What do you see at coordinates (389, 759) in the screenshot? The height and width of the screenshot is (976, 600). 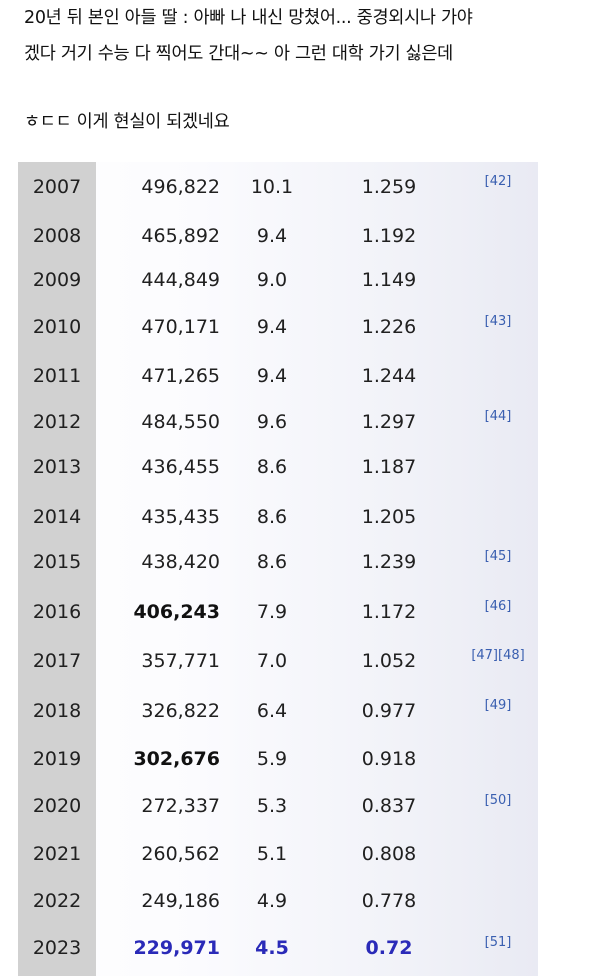 I see `fertility-rate-cell: 0.918` at bounding box center [389, 759].